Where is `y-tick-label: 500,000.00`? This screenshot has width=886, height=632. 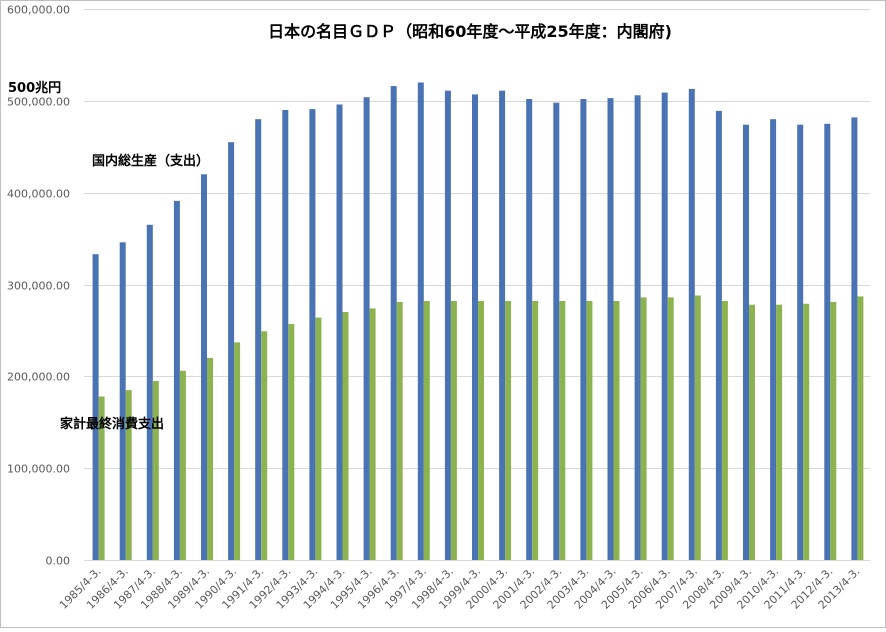
y-tick-label: 500,000.00 is located at coordinates (38, 102).